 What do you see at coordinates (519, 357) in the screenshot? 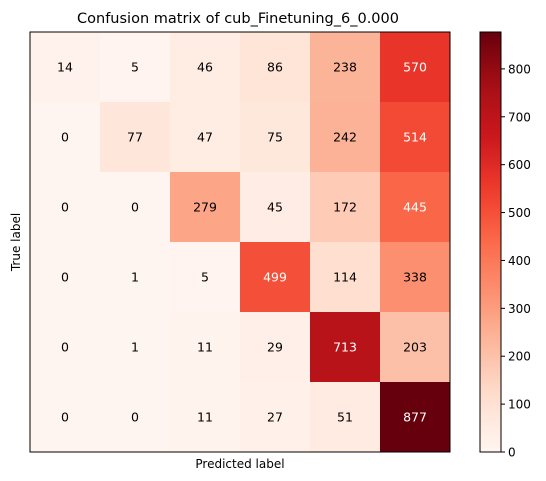
I see `colorbar-tick-label: 200` at bounding box center [519, 357].